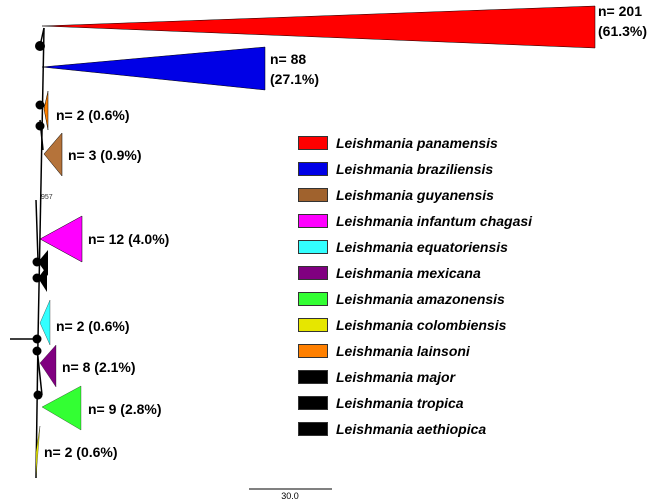 The image size is (647, 502). Describe the element at coordinates (288, 59) in the screenshot. I see `clade-count-label: n= 88` at that location.